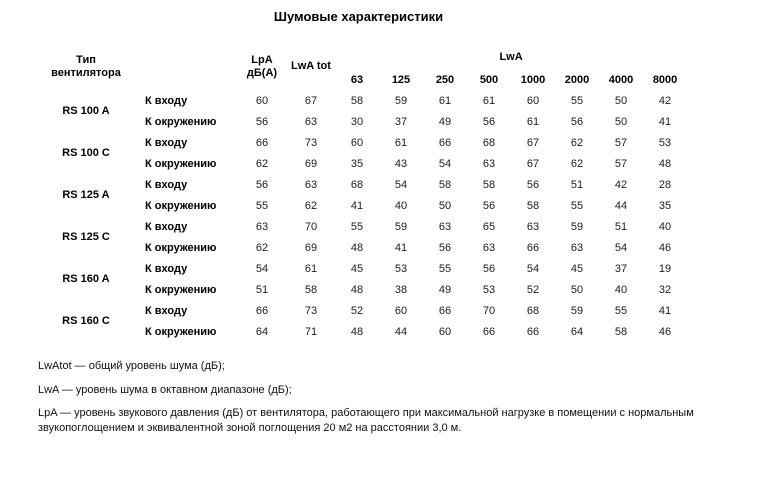 Image resolution: width=759 pixels, height=478 pixels. I want to click on band-value-8000: 19, so click(665, 268).